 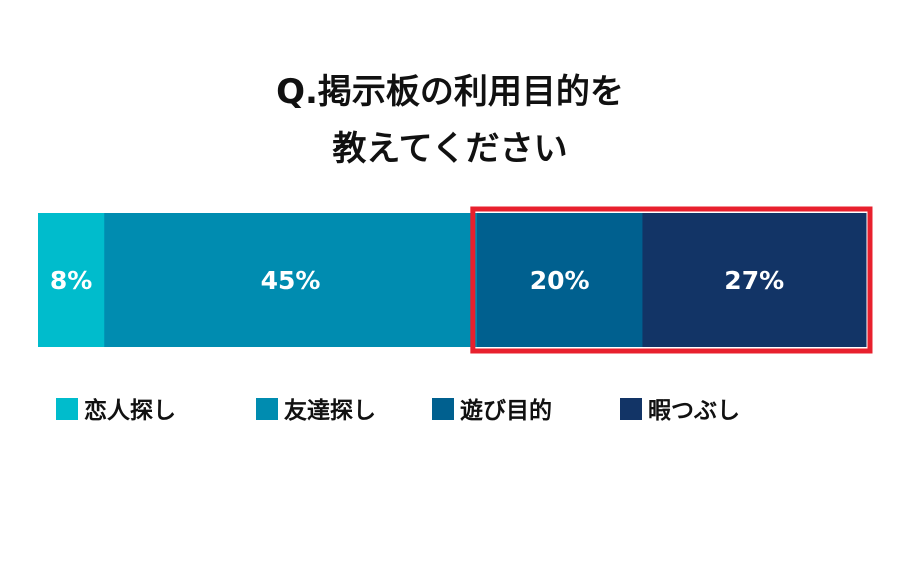 I want to click on bar-label-2: 45%, so click(x=291, y=280).